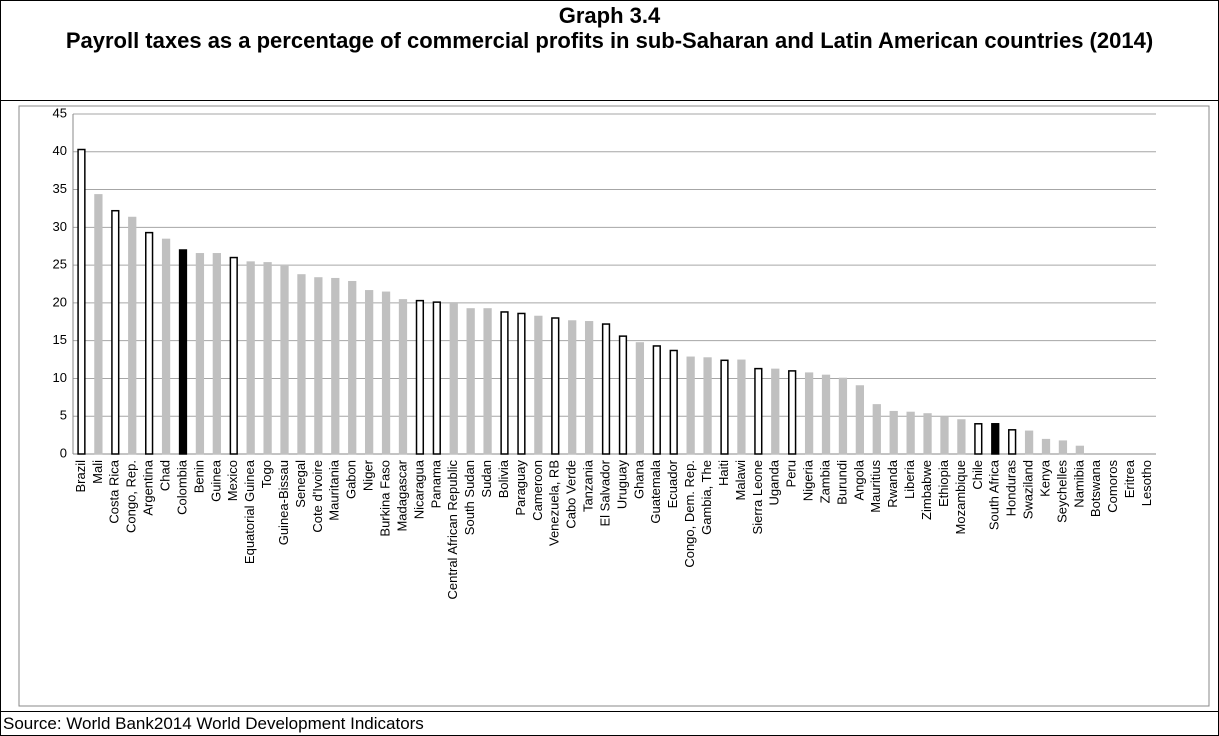 The width and height of the screenshot is (1219, 736). Describe the element at coordinates (469, 497) in the screenshot. I see `x-tick-label: South Sudan` at that location.